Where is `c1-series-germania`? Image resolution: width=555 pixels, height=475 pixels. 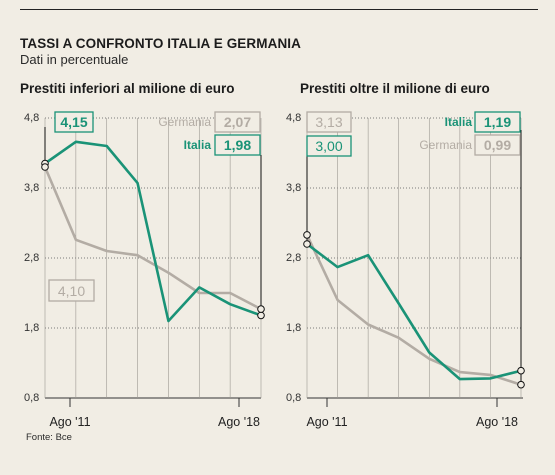 c1-series-germania is located at coordinates (413, 310).